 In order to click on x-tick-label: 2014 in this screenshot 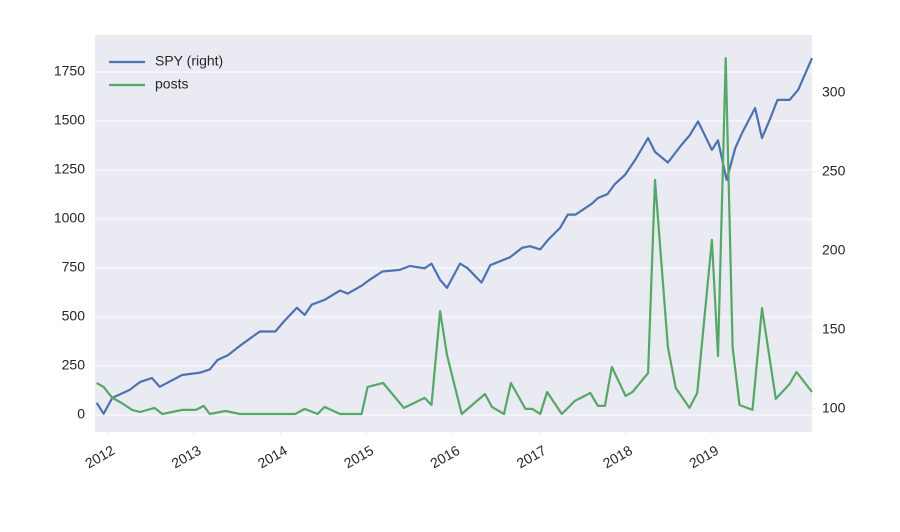, I will do `click(272, 457)`.